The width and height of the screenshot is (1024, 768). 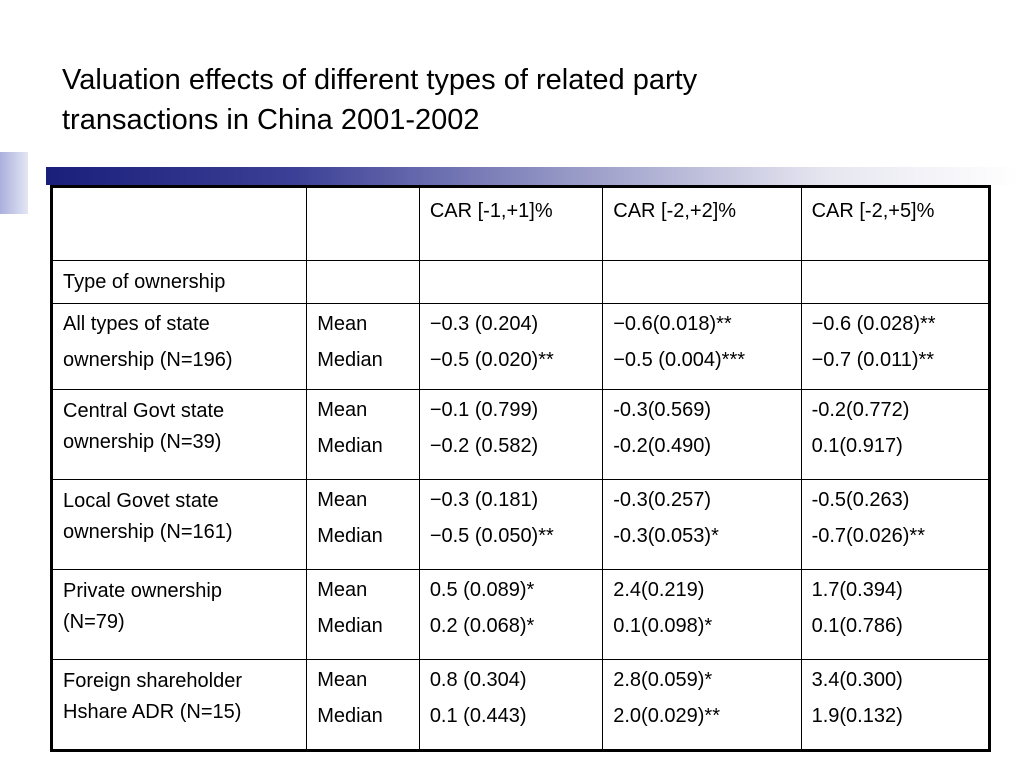 What do you see at coordinates (484, 500) in the screenshot?
I see `car-1-1-cell-line: −0.3 (0.181)` at bounding box center [484, 500].